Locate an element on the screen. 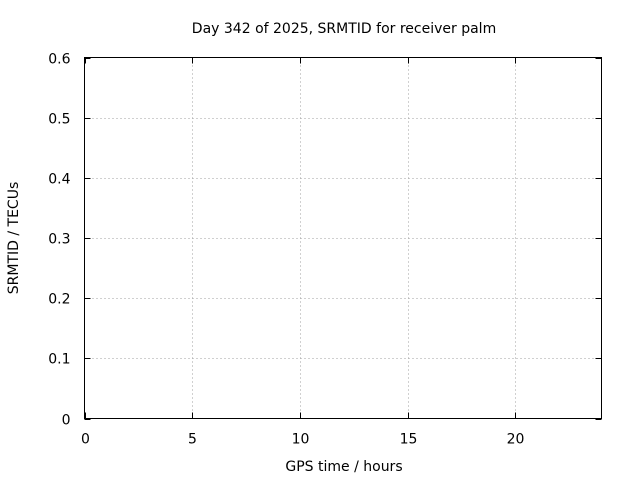 This screenshot has width=640, height=480. x-axis-title: GPS time / hours is located at coordinates (343, 467).